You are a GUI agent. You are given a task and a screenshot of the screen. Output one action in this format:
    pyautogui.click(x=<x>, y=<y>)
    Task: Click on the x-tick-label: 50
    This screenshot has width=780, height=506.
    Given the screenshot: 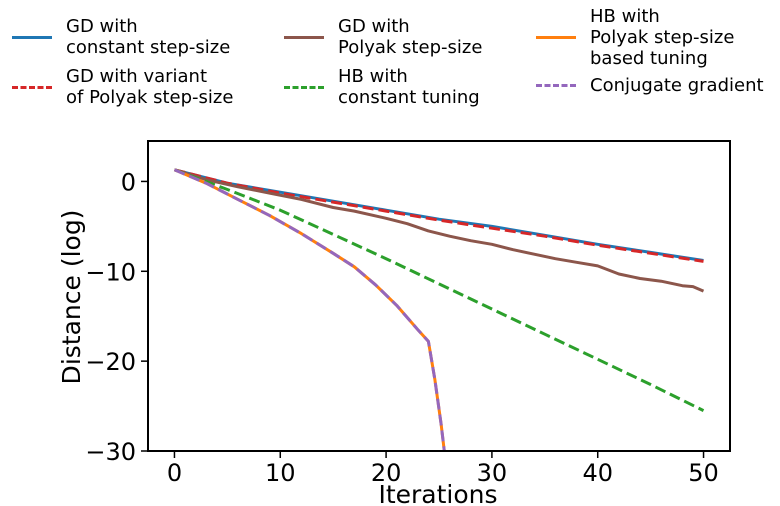 What is the action you would take?
    pyautogui.click(x=703, y=473)
    